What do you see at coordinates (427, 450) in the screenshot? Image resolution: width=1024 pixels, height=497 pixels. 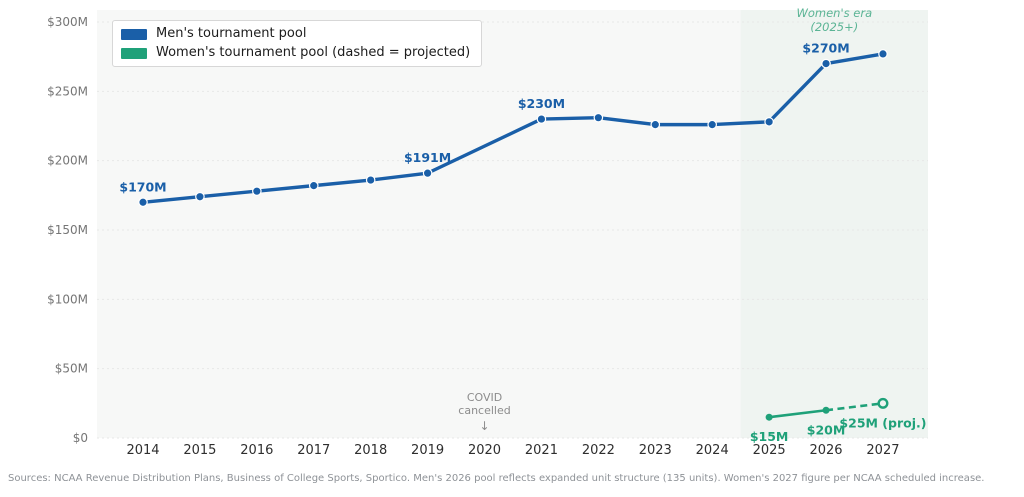 I see `x-tick-label: 2019` at bounding box center [427, 450].